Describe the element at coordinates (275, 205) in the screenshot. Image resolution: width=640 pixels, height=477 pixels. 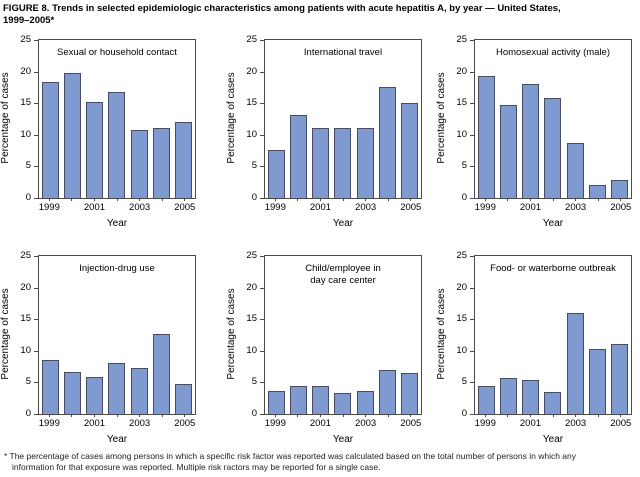
I see `x-tick: 1999` at that location.